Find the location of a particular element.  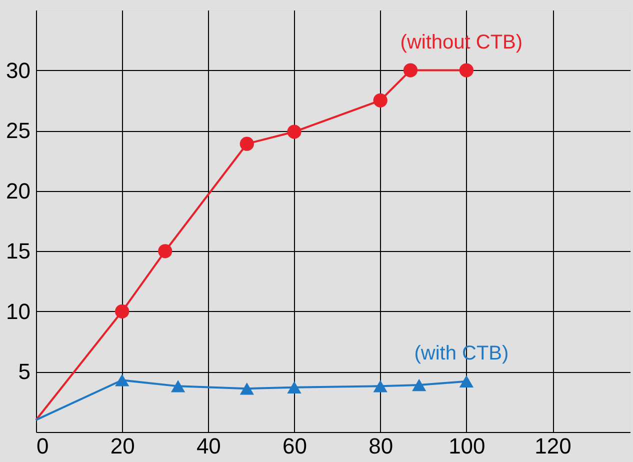

x-tick-label: 100 is located at coordinates (467, 446).